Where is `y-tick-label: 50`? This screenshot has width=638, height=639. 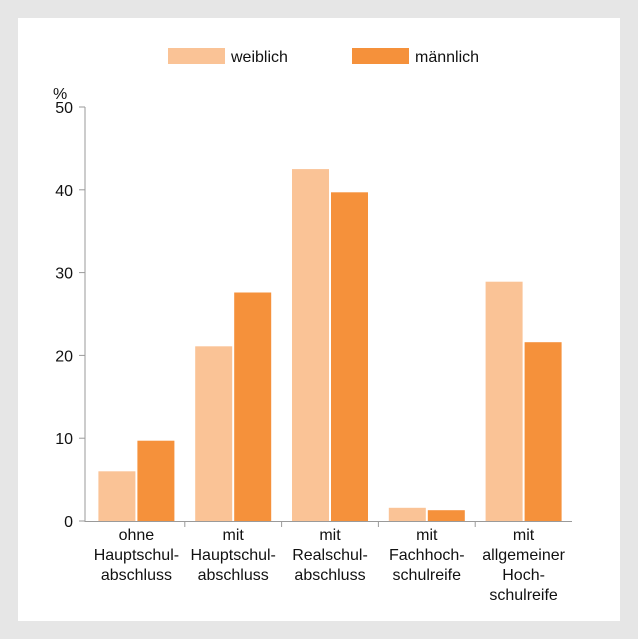
y-tick-label: 50 is located at coordinates (64, 108).